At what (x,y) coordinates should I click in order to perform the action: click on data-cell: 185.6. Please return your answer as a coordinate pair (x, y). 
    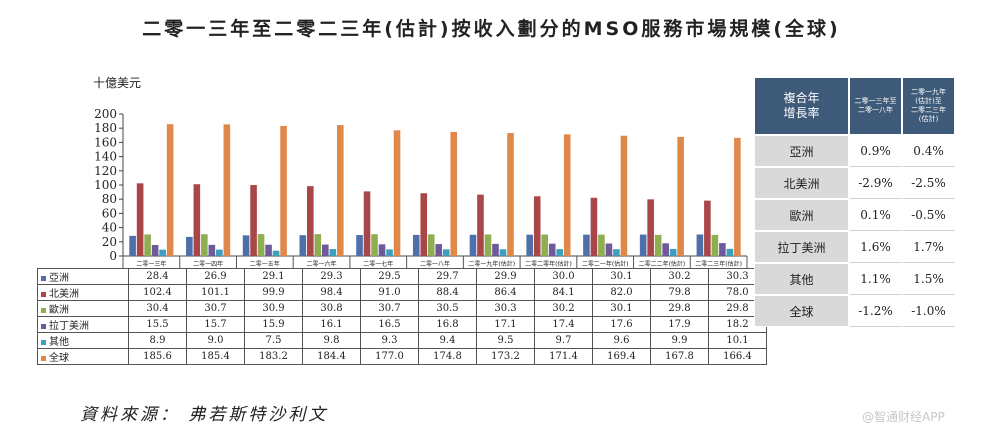
    Looking at the image, I should click on (157, 356).